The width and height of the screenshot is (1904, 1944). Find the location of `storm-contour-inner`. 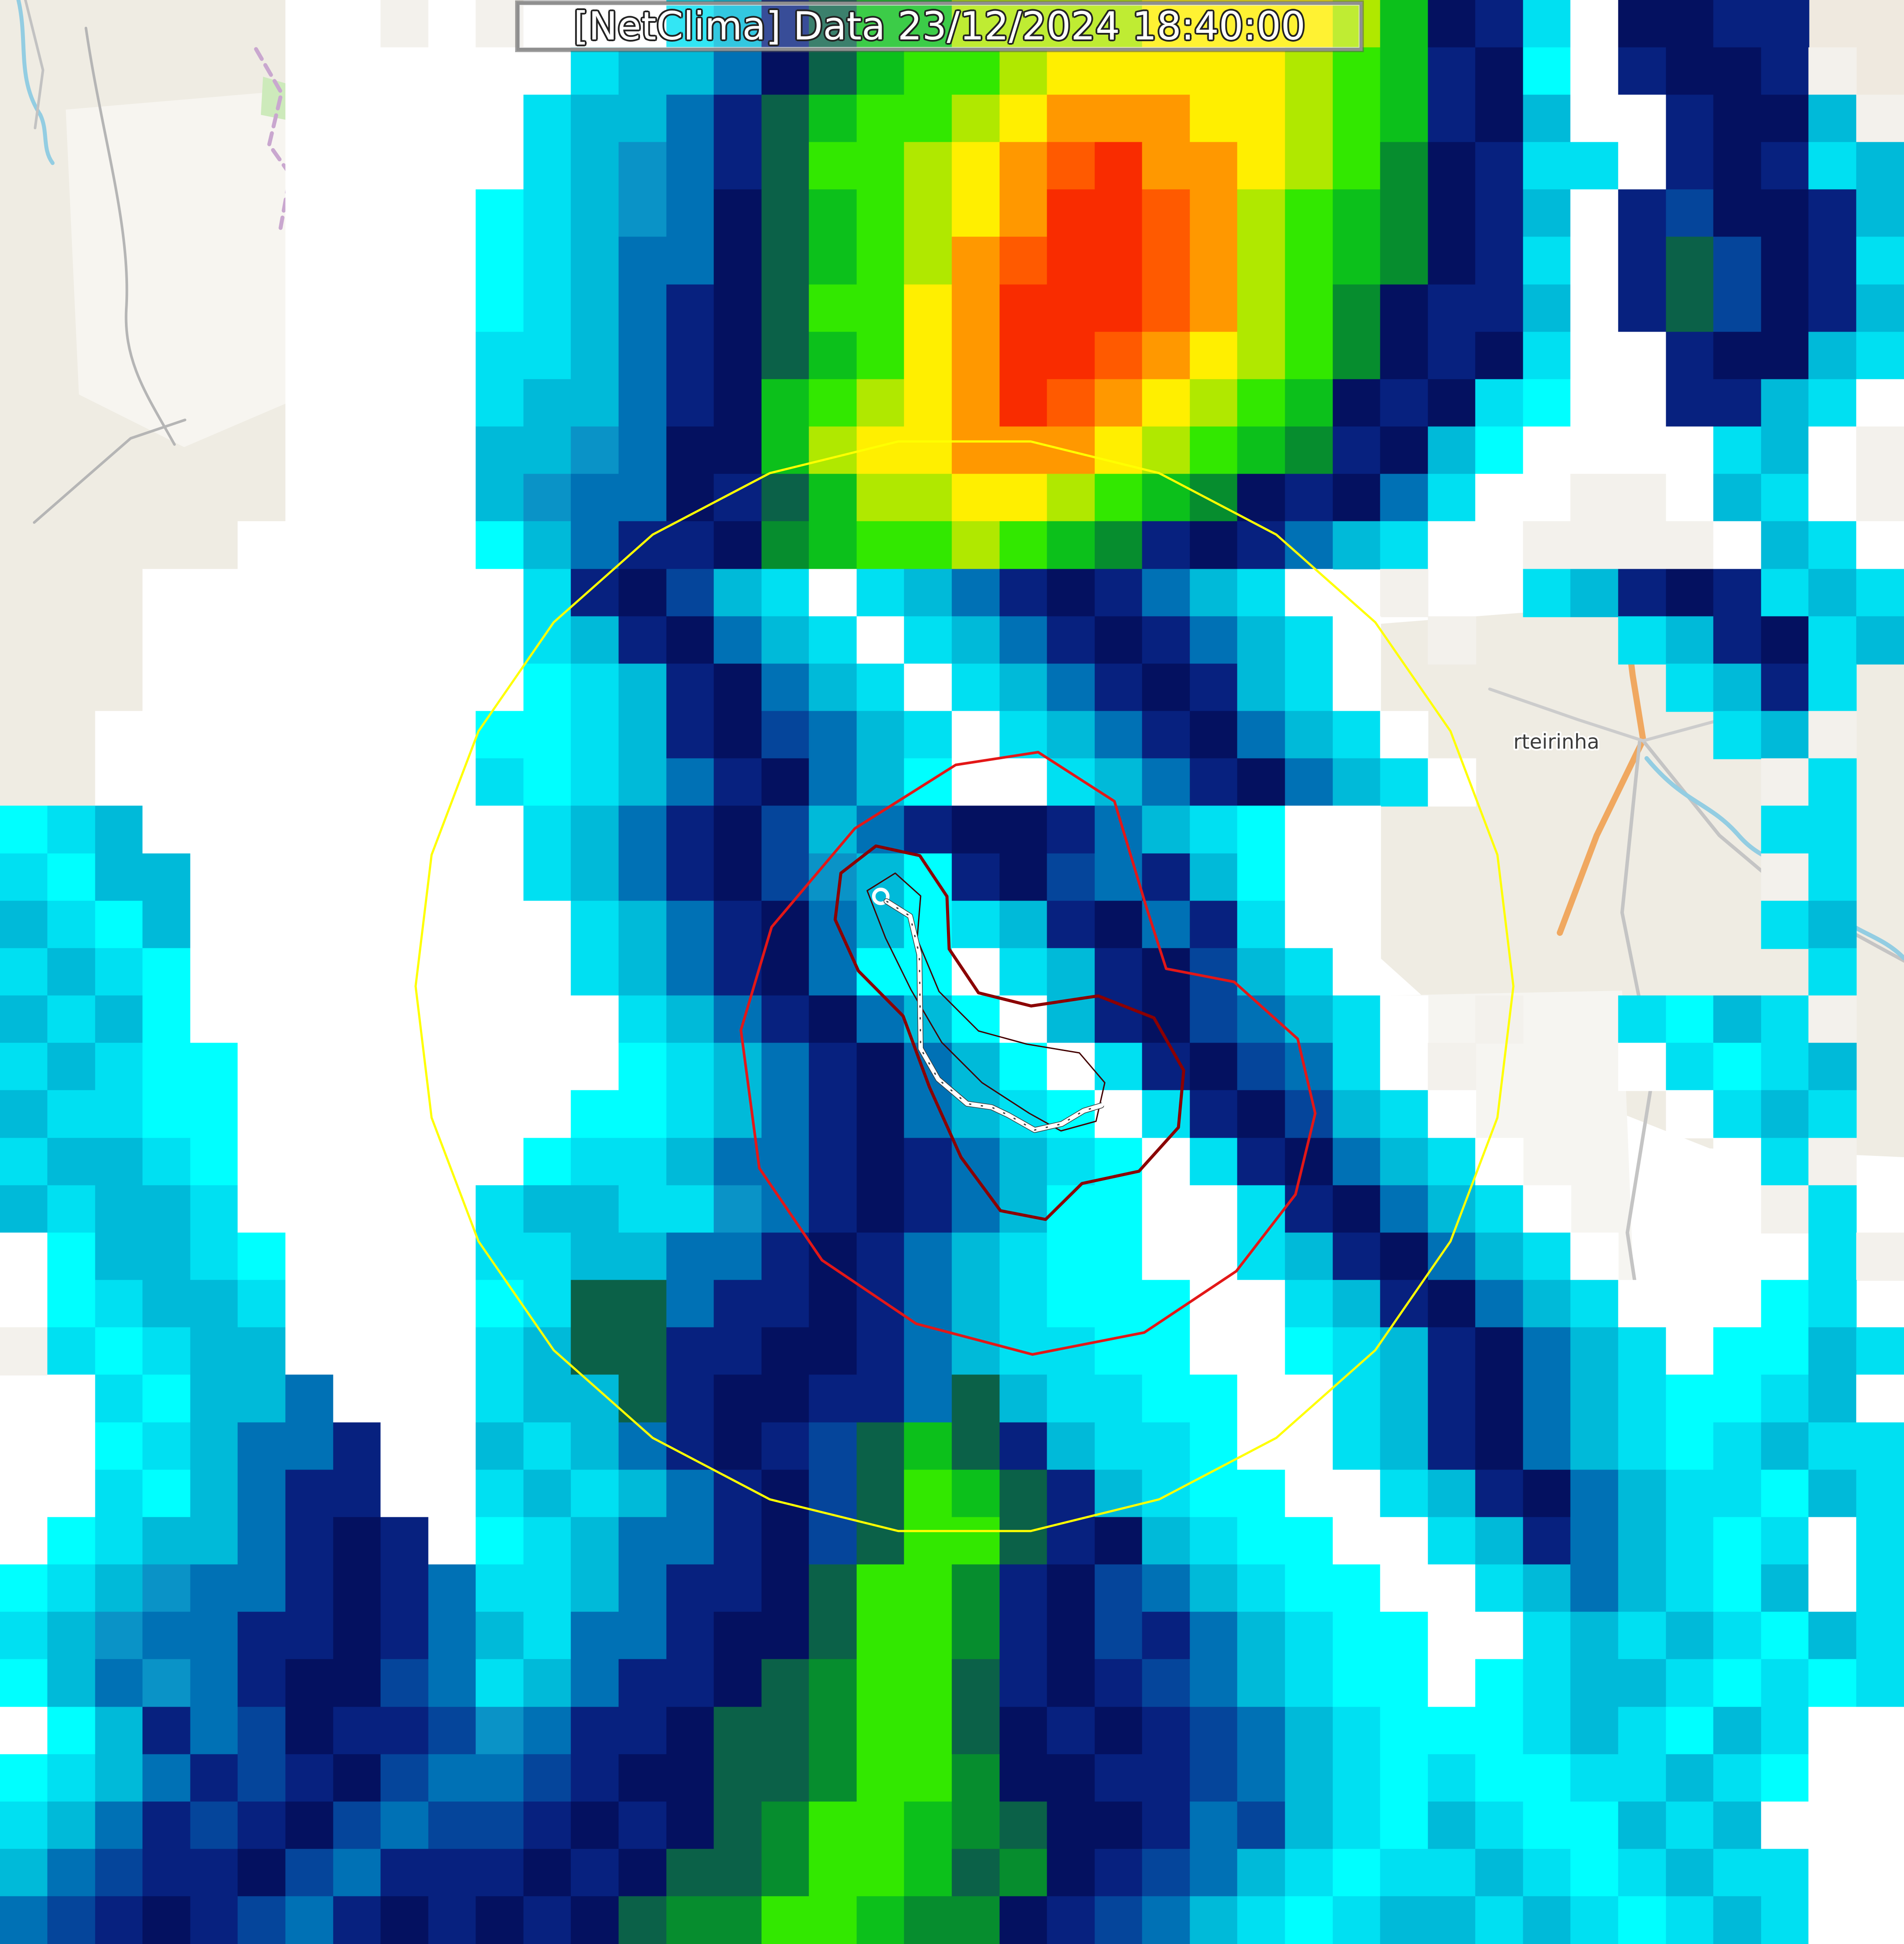

storm-contour-inner is located at coordinates (986, 1002).